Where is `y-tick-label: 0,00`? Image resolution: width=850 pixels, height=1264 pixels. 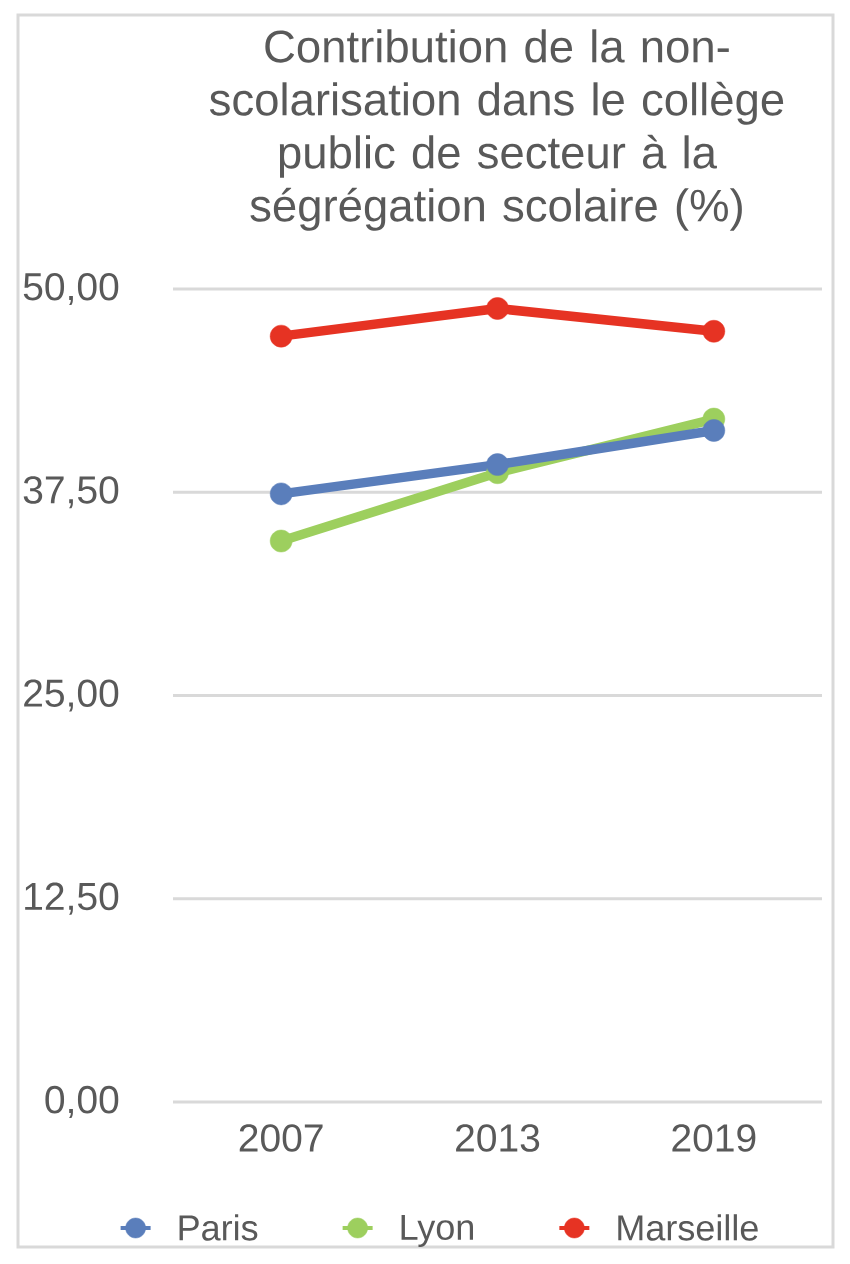 y-tick-label: 0,00 is located at coordinates (82, 1102).